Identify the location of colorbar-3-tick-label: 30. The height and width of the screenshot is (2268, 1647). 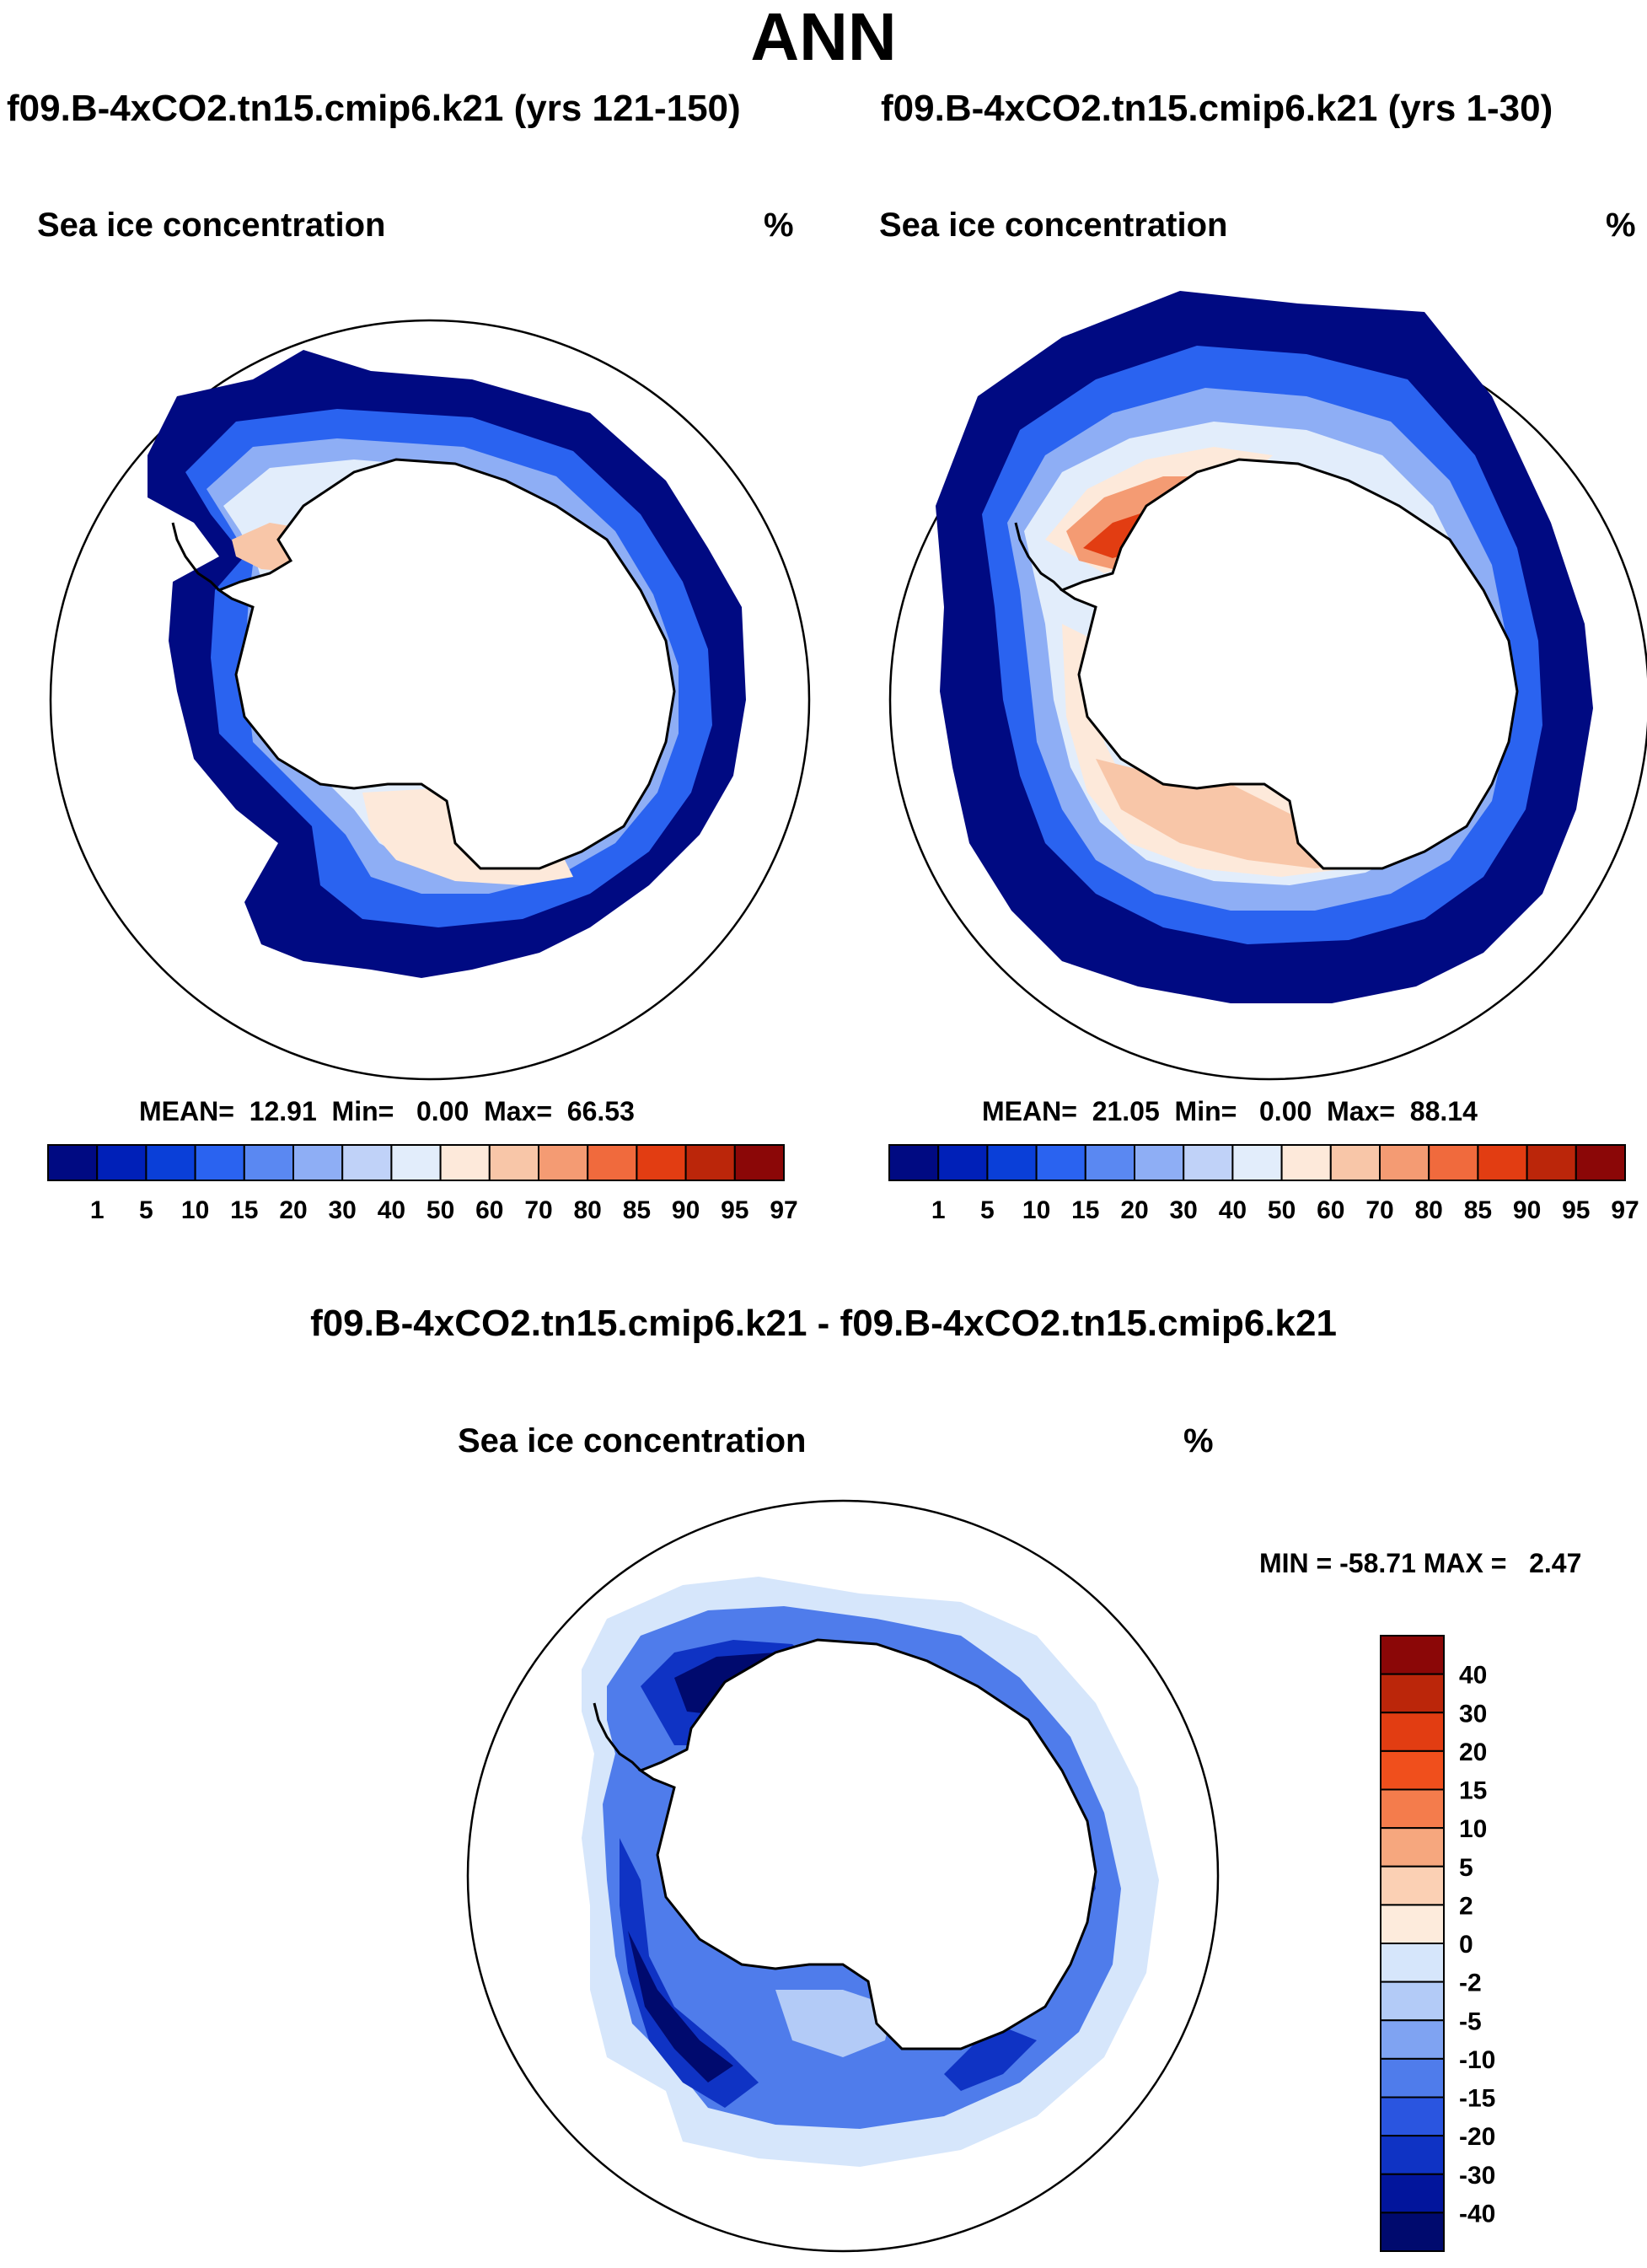
(1473, 1714).